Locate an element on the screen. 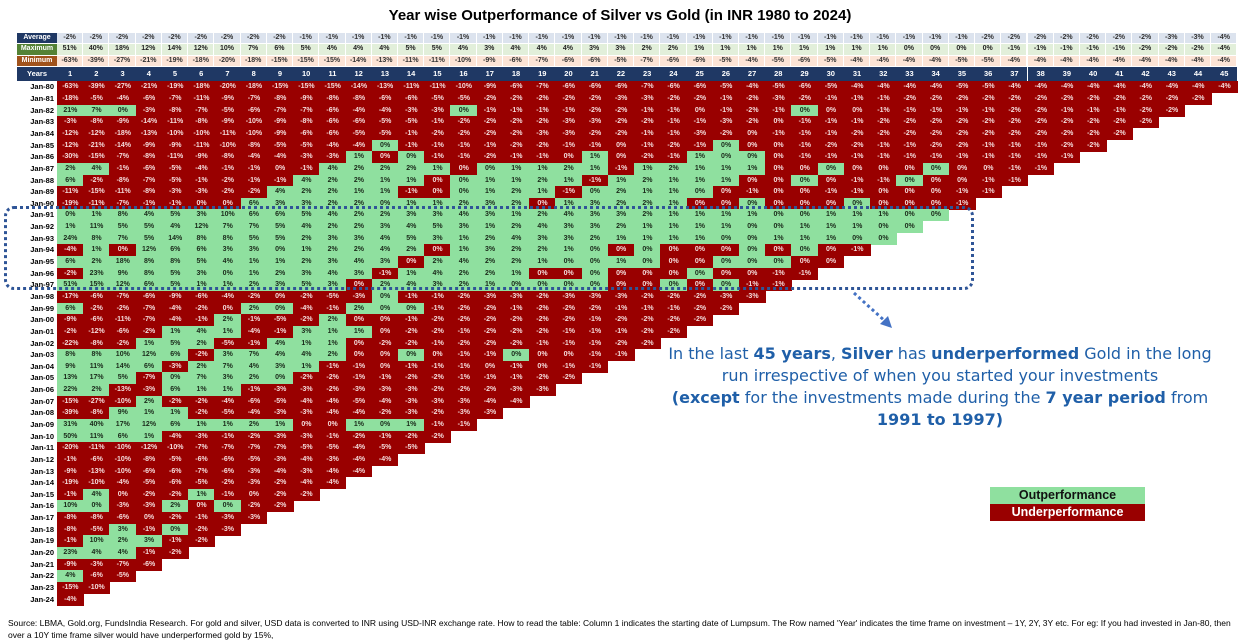  summary-maximum-cell: 4% is located at coordinates (358, 49).